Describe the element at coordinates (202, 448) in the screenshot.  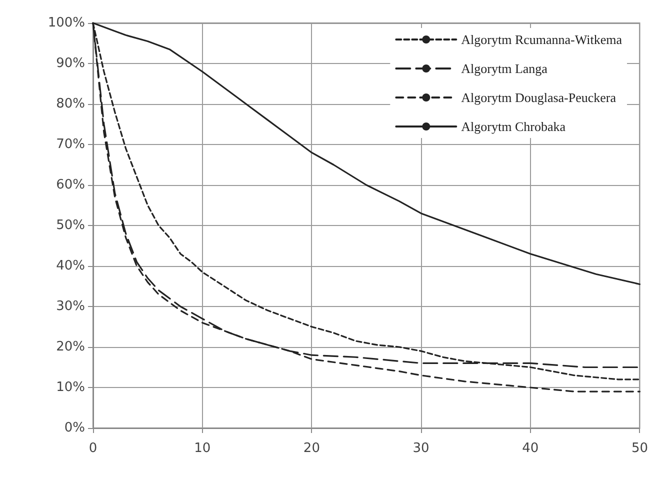
I see `x-tick-label: 10` at that location.